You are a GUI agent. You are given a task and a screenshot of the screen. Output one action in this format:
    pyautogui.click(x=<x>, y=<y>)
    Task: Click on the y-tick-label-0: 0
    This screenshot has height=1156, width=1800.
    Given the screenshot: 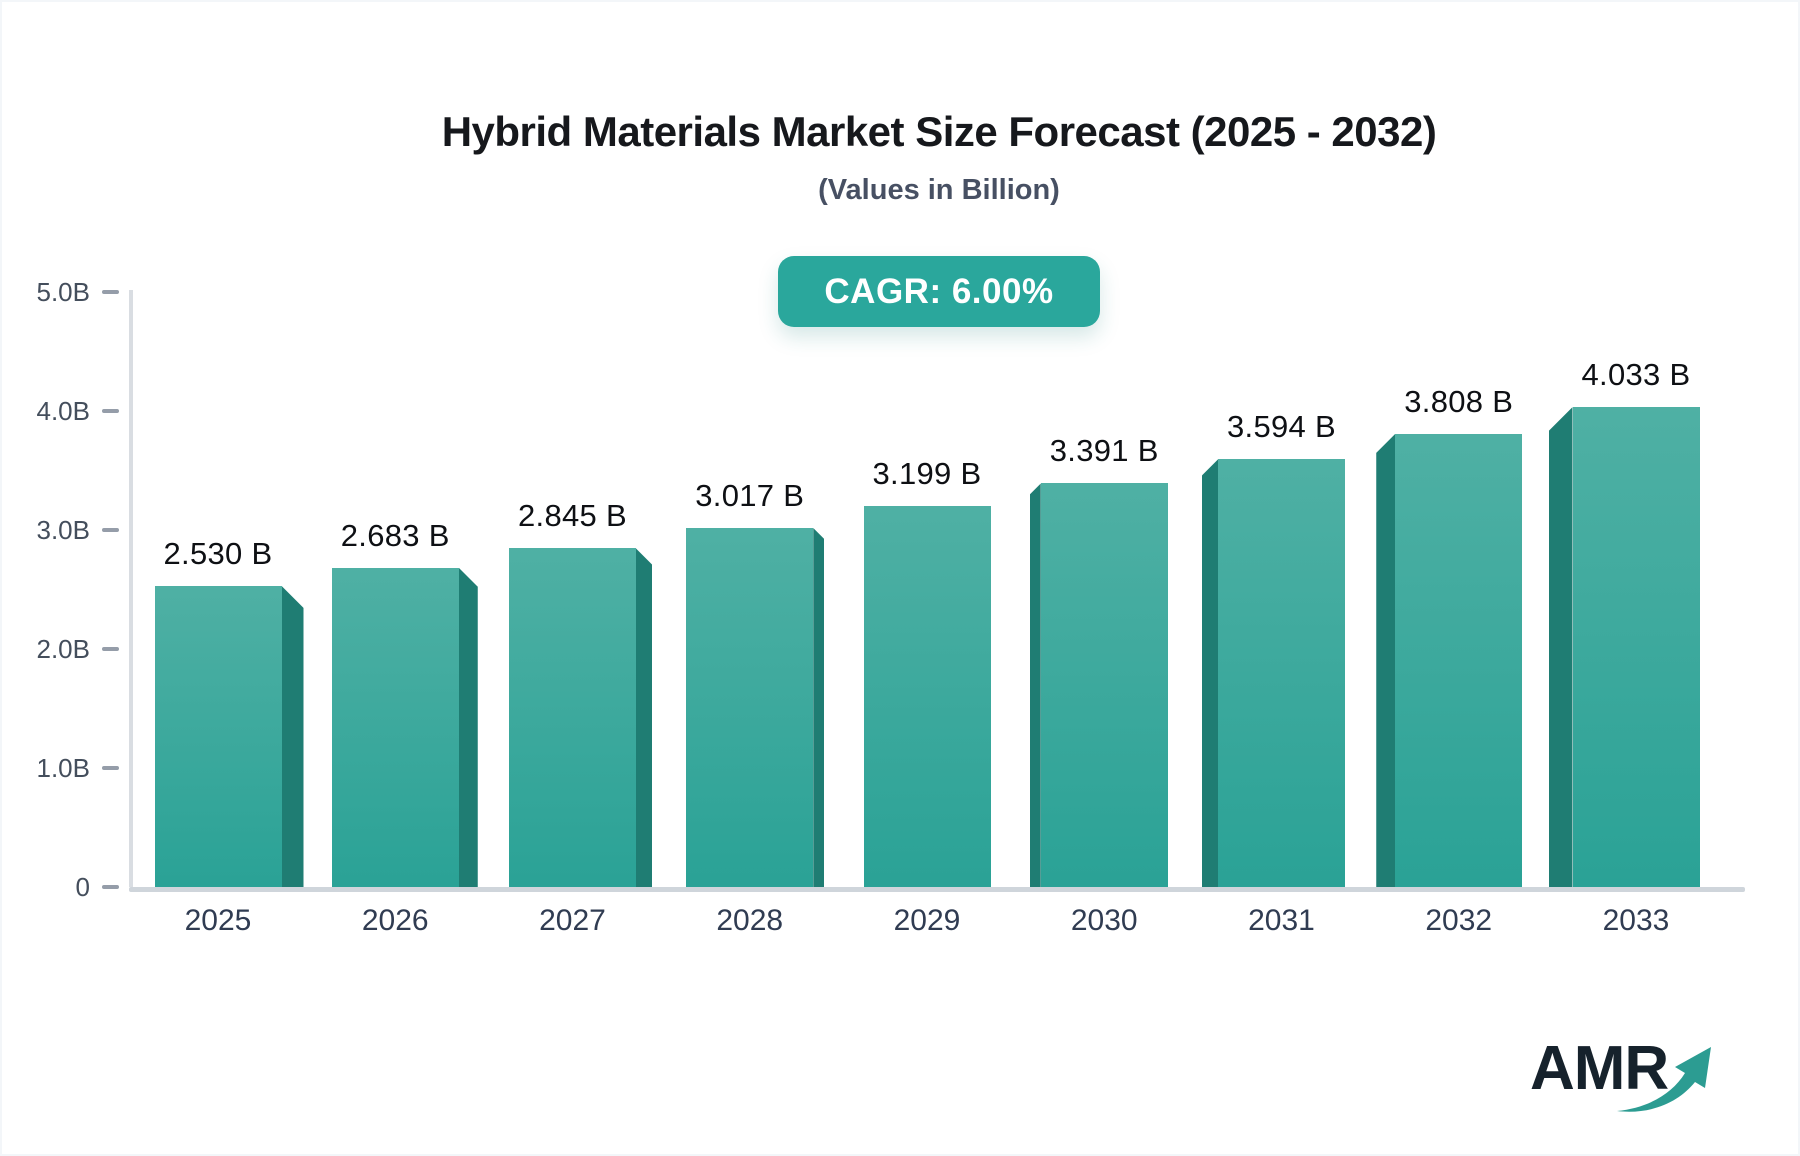 What is the action you would take?
    pyautogui.click(x=82, y=887)
    